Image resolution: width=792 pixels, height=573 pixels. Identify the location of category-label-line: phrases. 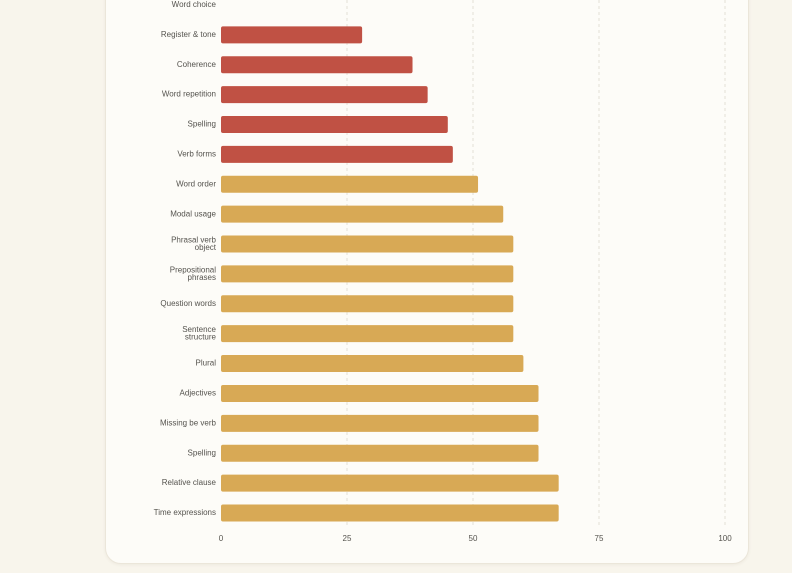
(202, 277).